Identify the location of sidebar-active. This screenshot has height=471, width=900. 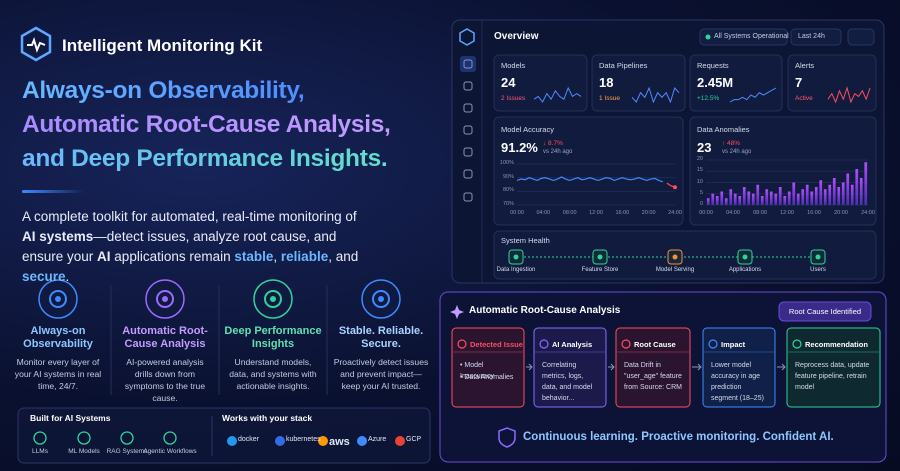
(468, 64).